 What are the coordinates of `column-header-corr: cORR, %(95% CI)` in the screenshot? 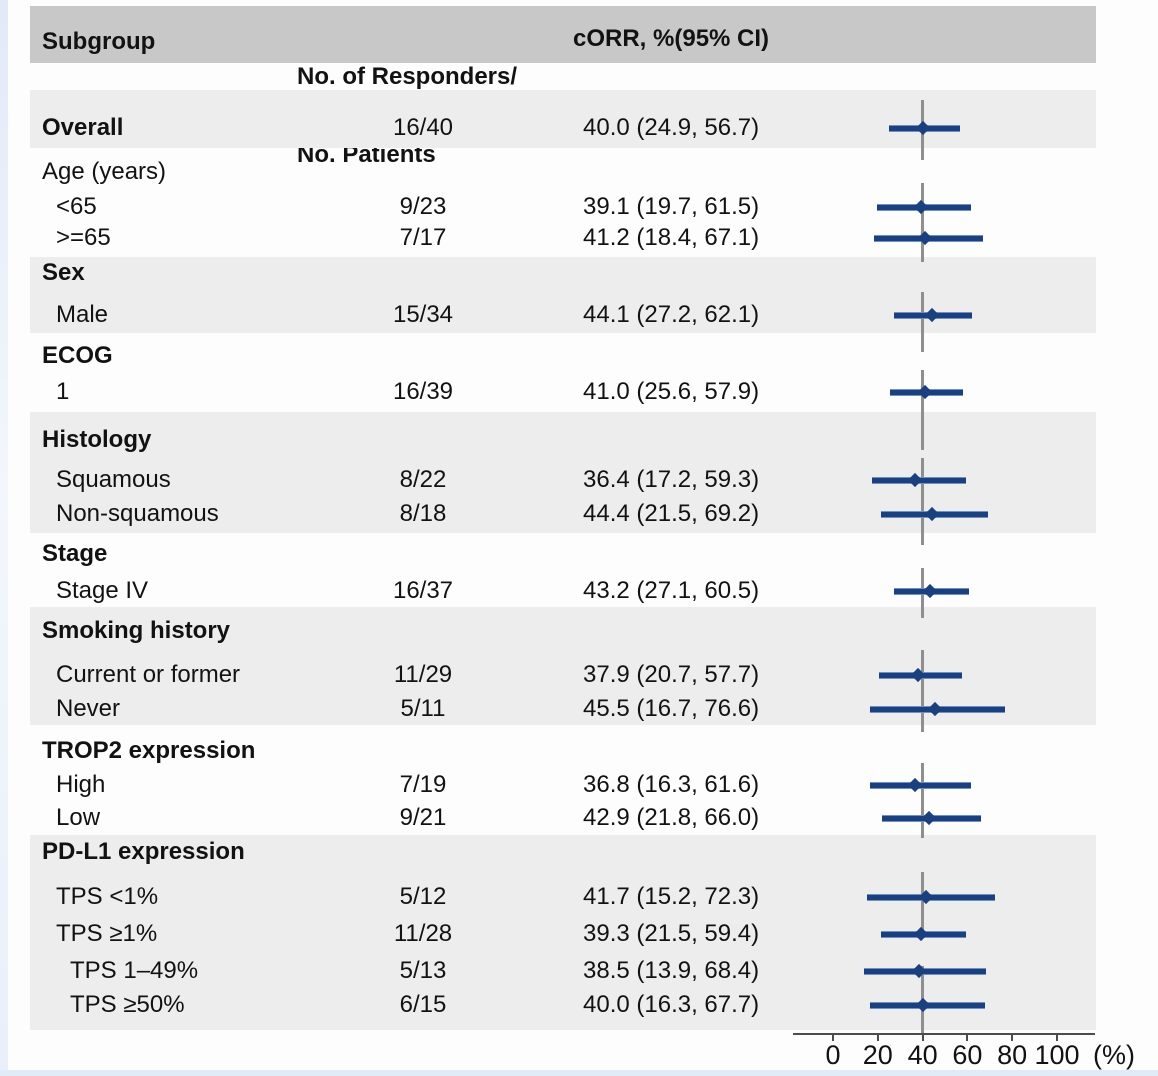 It's located at (671, 38).